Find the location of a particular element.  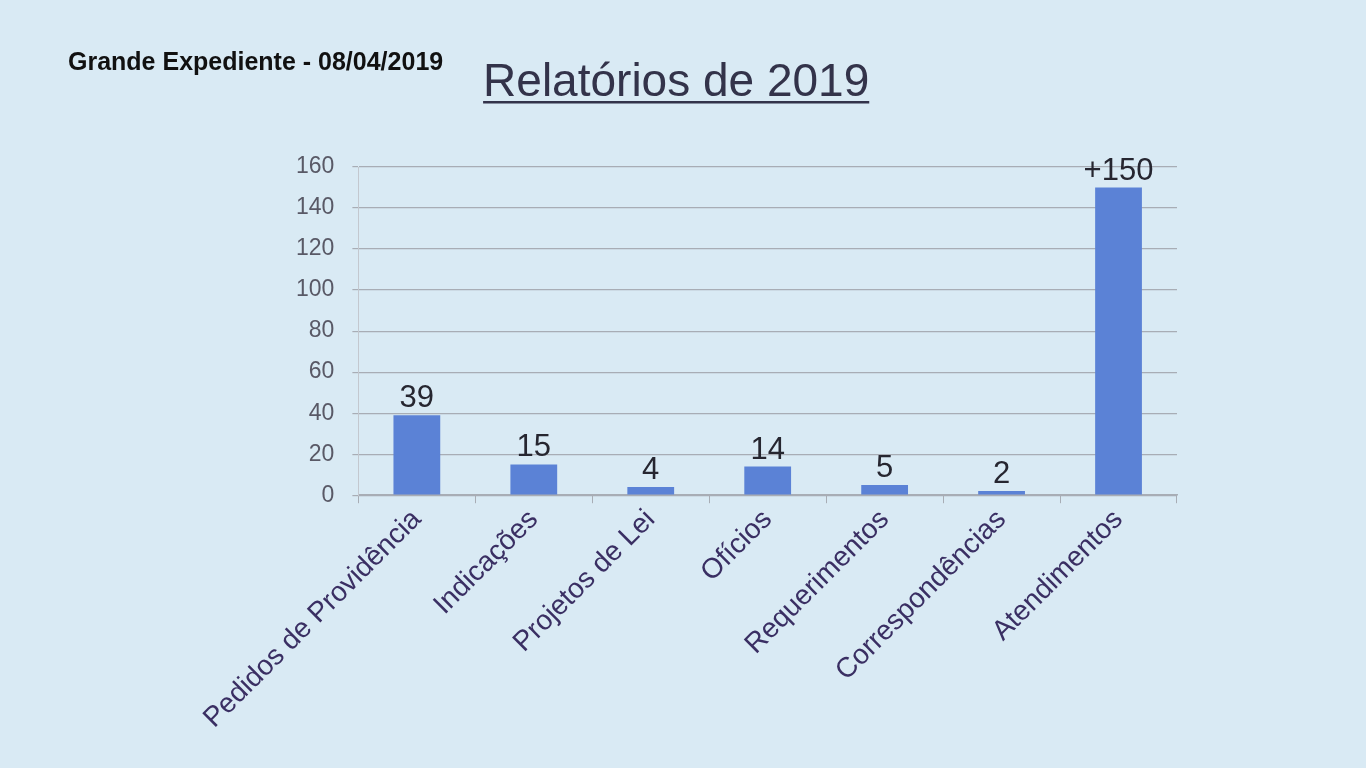

data-label: 2 is located at coordinates (1001, 473).